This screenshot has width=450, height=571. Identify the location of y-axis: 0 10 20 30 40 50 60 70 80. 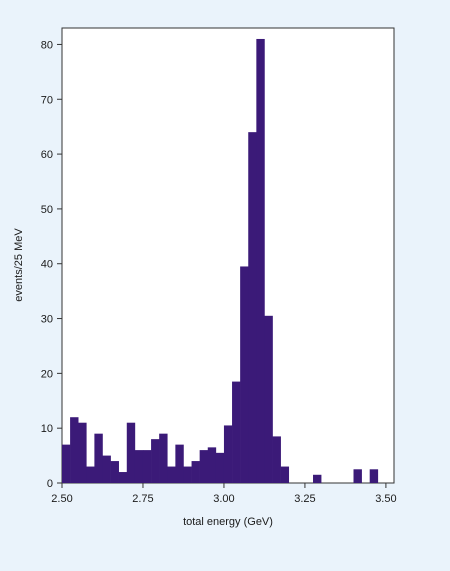
(51, 264).